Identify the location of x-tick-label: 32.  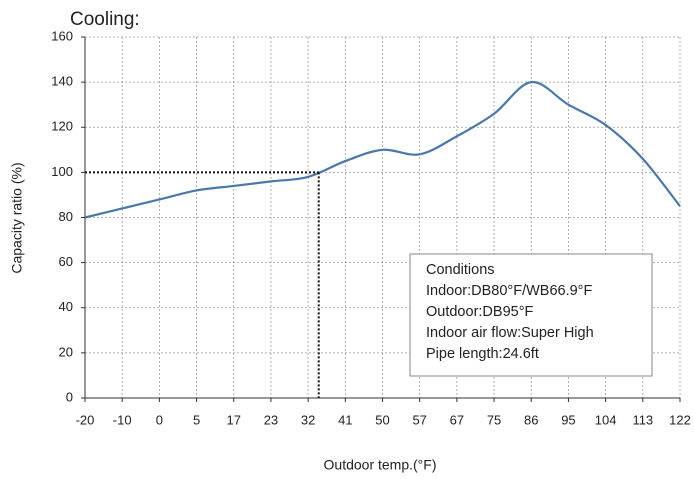
(308, 419).